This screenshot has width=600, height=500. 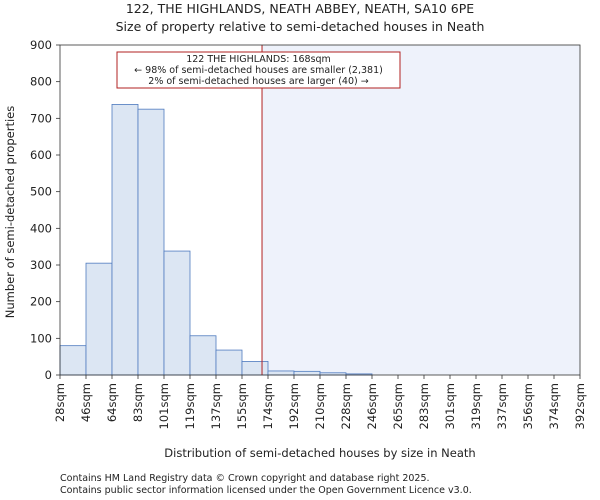 What do you see at coordinates (177, 313) in the screenshot?
I see `bar-101sqm` at bounding box center [177, 313].